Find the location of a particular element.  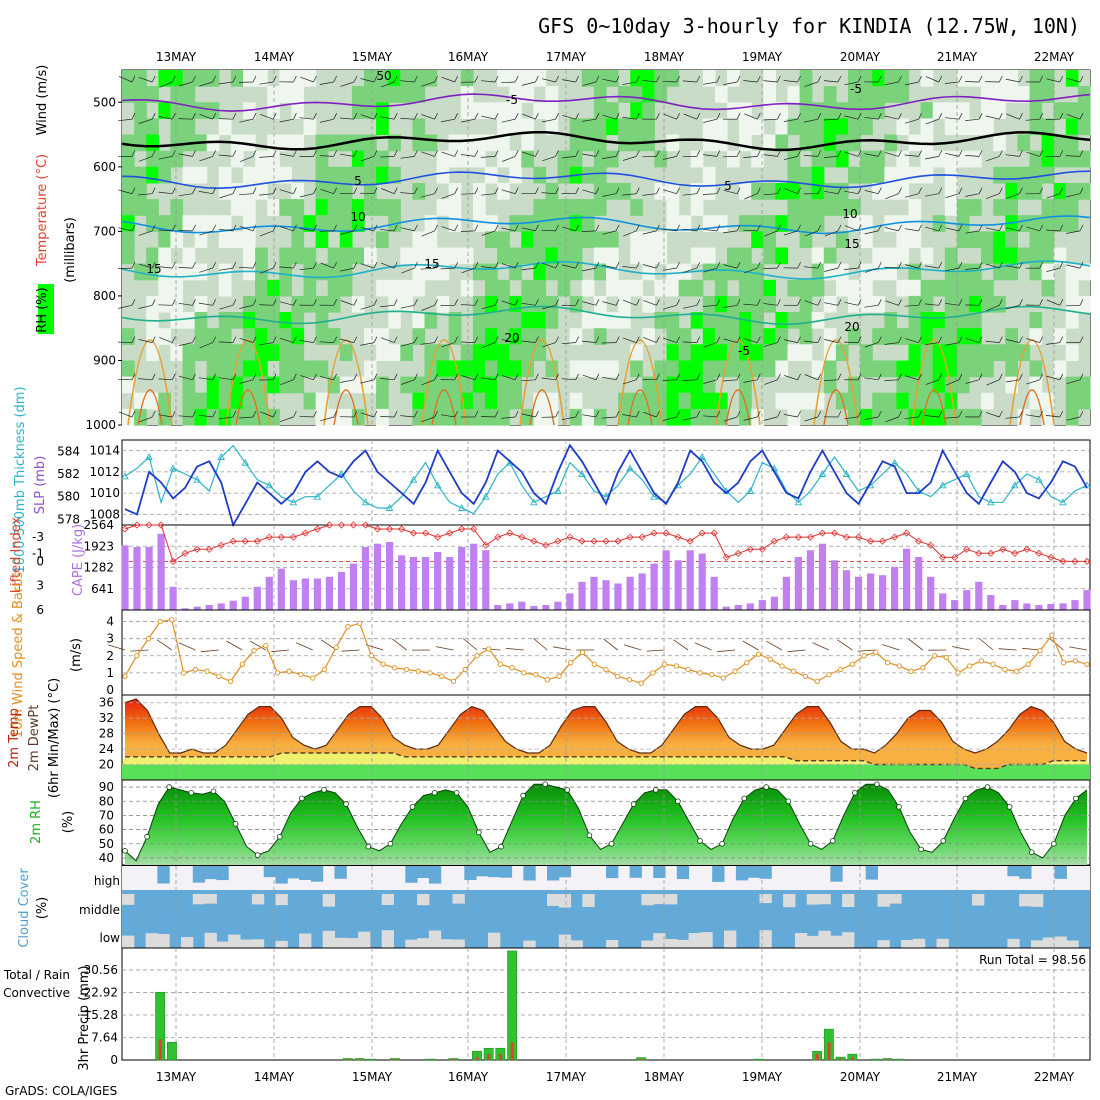

surface-barb is located at coordinates (329, 645).